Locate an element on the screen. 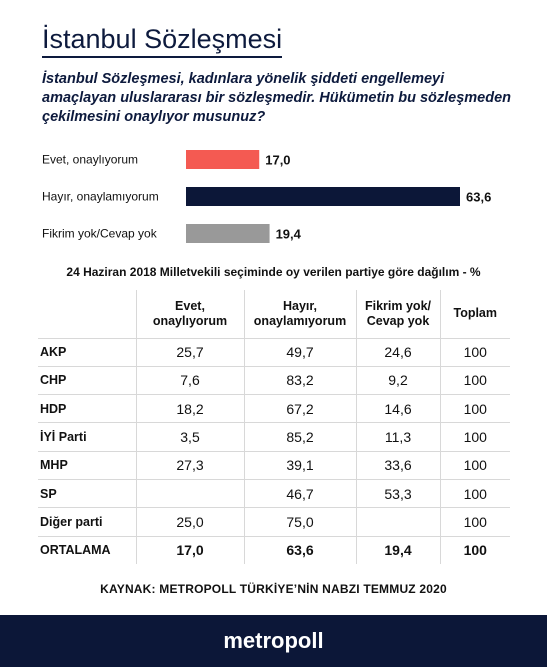 Image resolution: width=547 pixels, height=667 pixels. bar-category-label: Fikrim yok/Cevap yok is located at coordinates (100, 234).